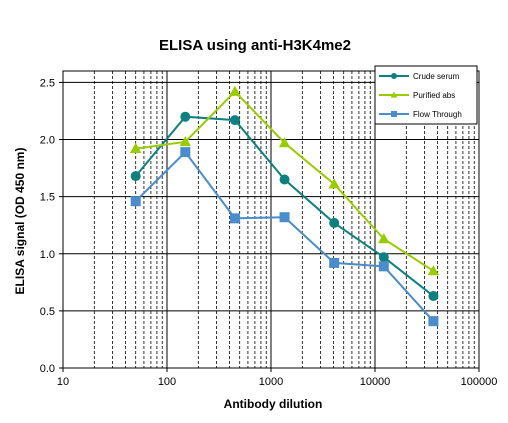  I want to click on y-tick-label: 2.5, so click(47, 83).